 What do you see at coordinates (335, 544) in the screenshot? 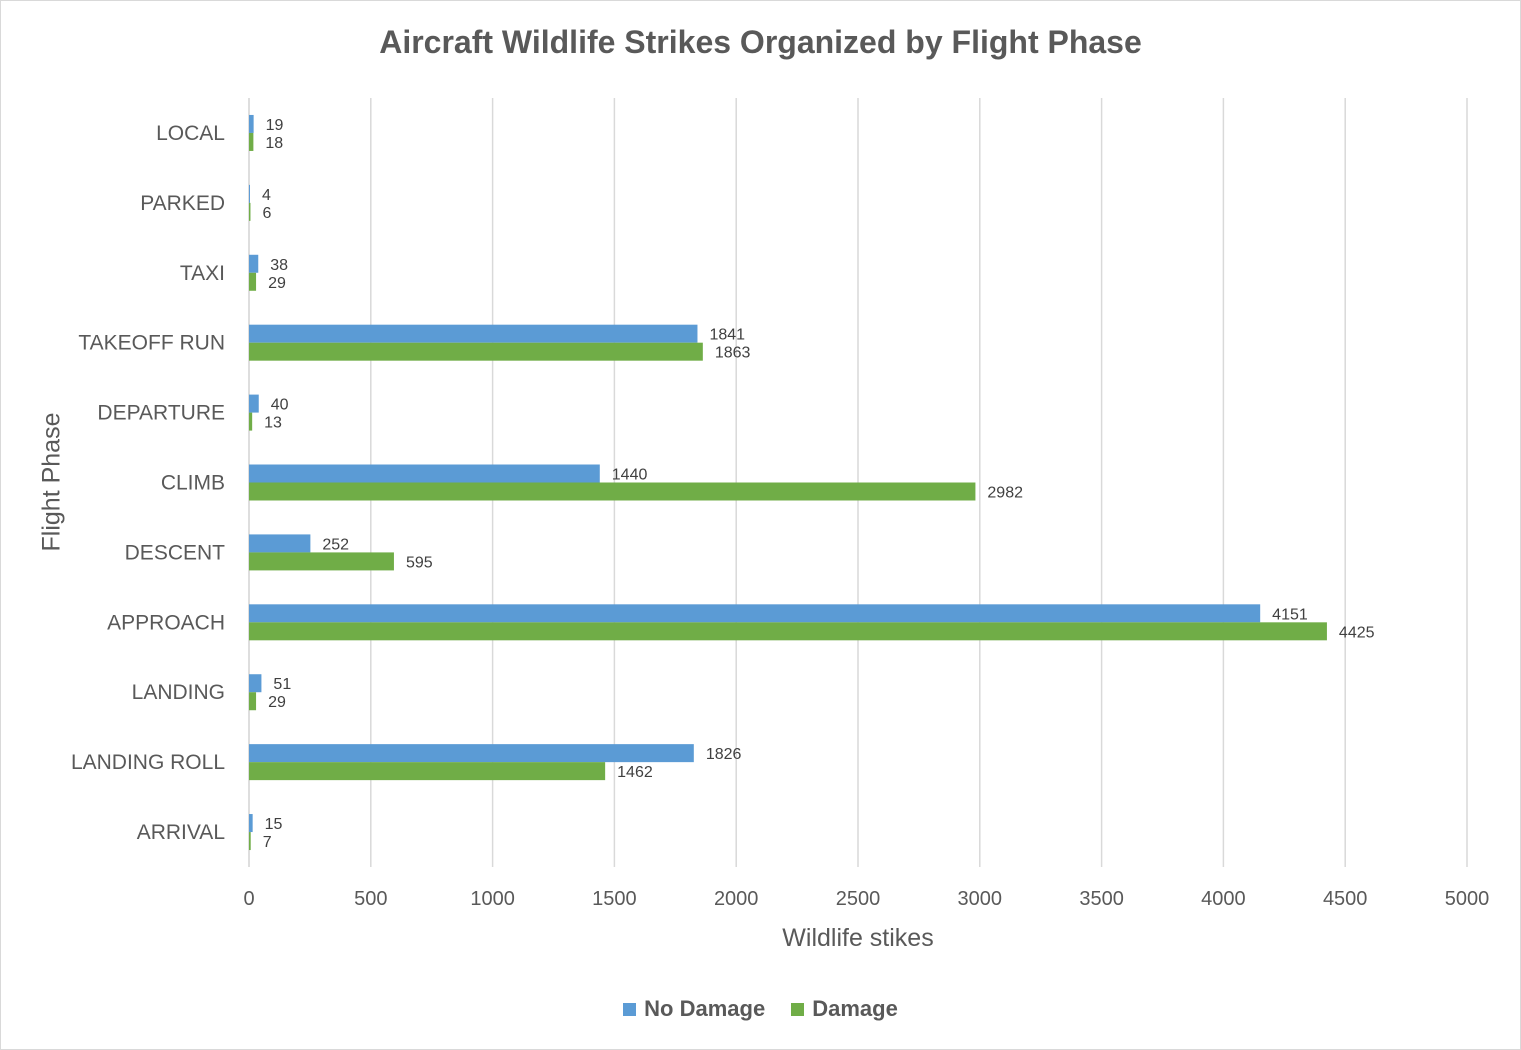
I see `data-label-descent-no-damage: 252` at bounding box center [335, 544].